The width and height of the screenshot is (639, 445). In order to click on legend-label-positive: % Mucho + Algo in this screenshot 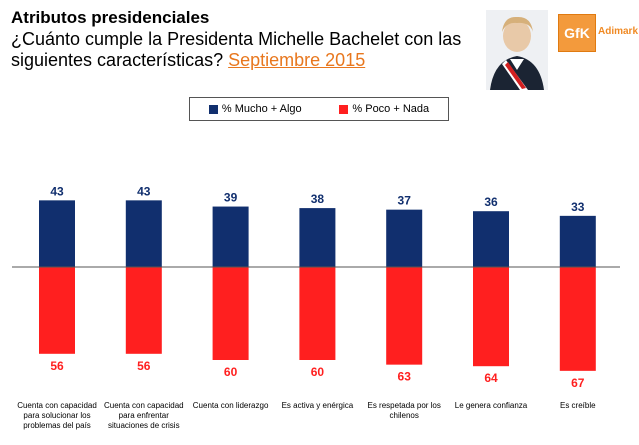, I will do `click(261, 109)`.